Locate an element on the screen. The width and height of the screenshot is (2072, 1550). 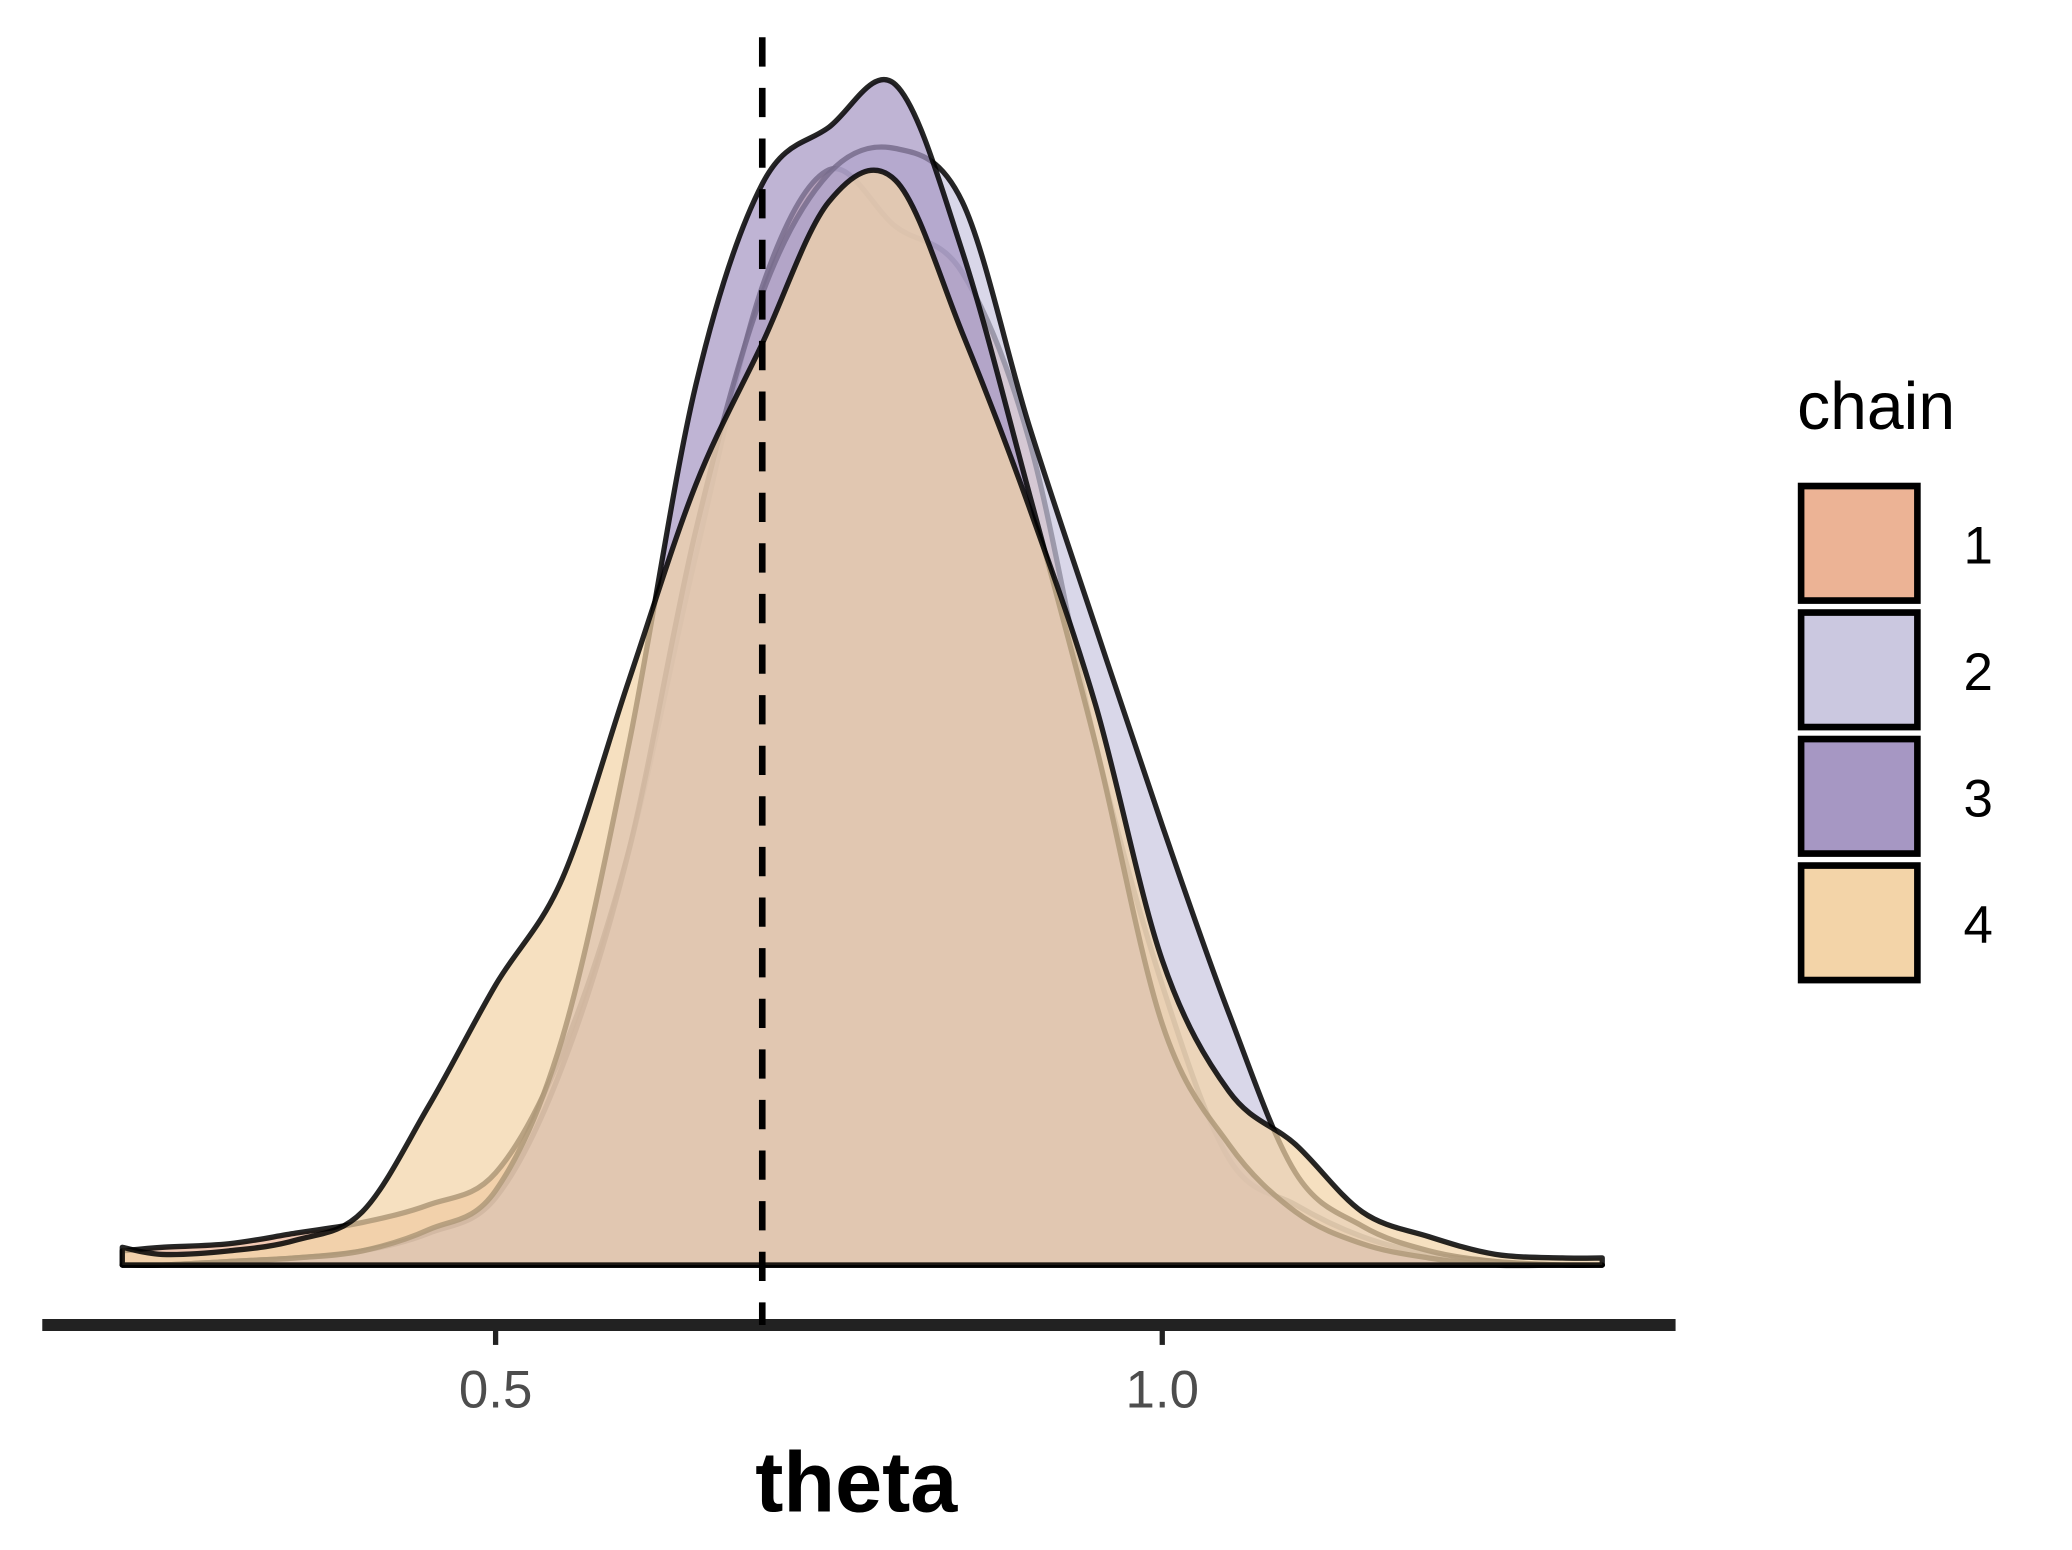
x-axis-title: theta is located at coordinates (856, 1481).